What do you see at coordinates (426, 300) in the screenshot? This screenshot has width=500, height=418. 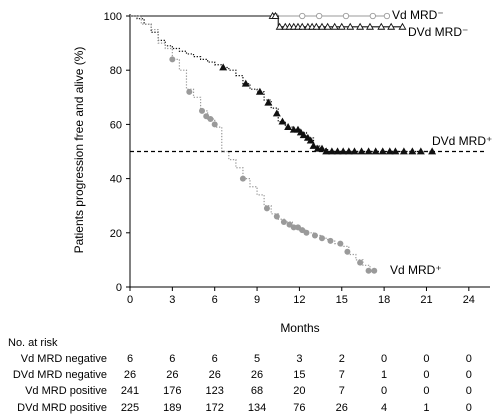 I see `x-tick-label: 21` at bounding box center [426, 300].